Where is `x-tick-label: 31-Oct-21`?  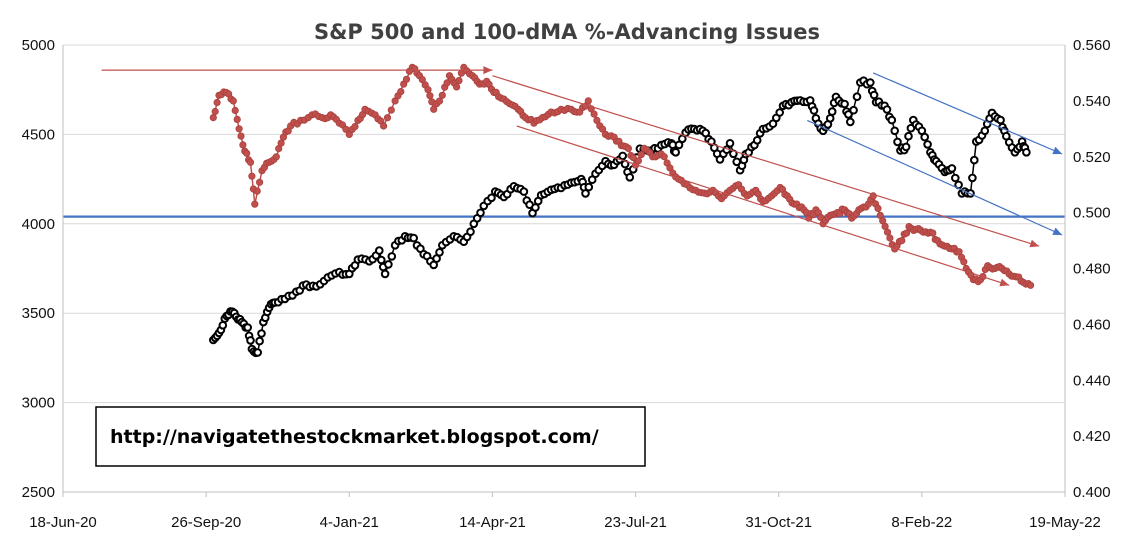
x-tick-label: 31-Oct-21 is located at coordinates (778, 522).